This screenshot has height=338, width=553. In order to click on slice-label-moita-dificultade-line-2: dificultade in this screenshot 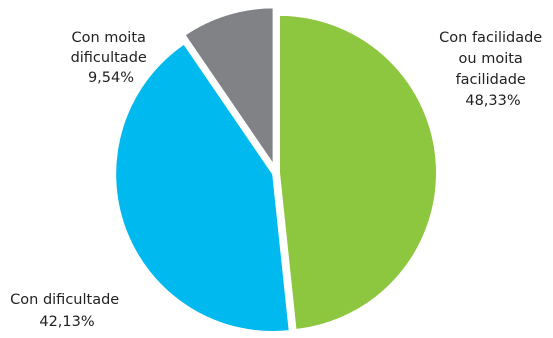, I will do `click(109, 58)`.